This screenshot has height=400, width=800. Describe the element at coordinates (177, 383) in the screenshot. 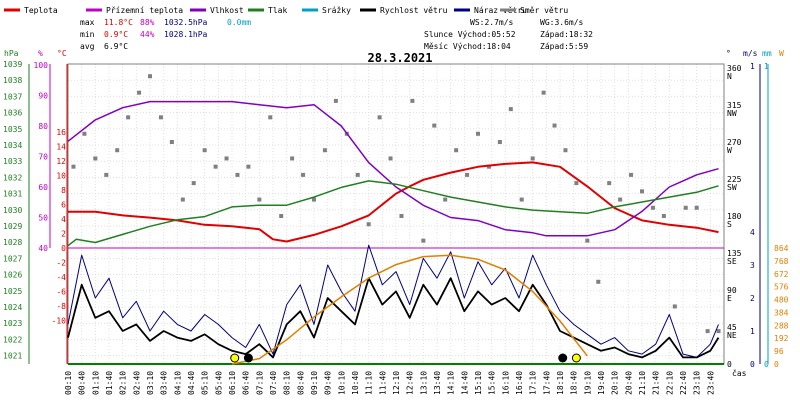

I see `x-tick-label: 04:10` at that location.